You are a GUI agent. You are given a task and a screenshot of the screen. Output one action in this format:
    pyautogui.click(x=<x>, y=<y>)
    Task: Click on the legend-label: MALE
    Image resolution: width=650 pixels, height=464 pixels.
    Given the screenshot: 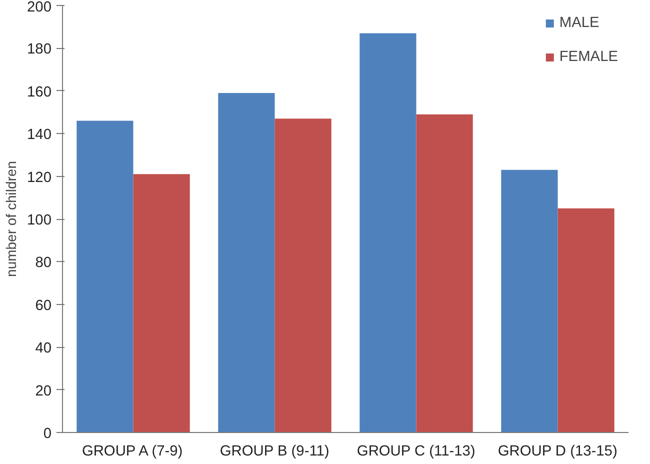 What is the action you would take?
    pyautogui.click(x=579, y=23)
    